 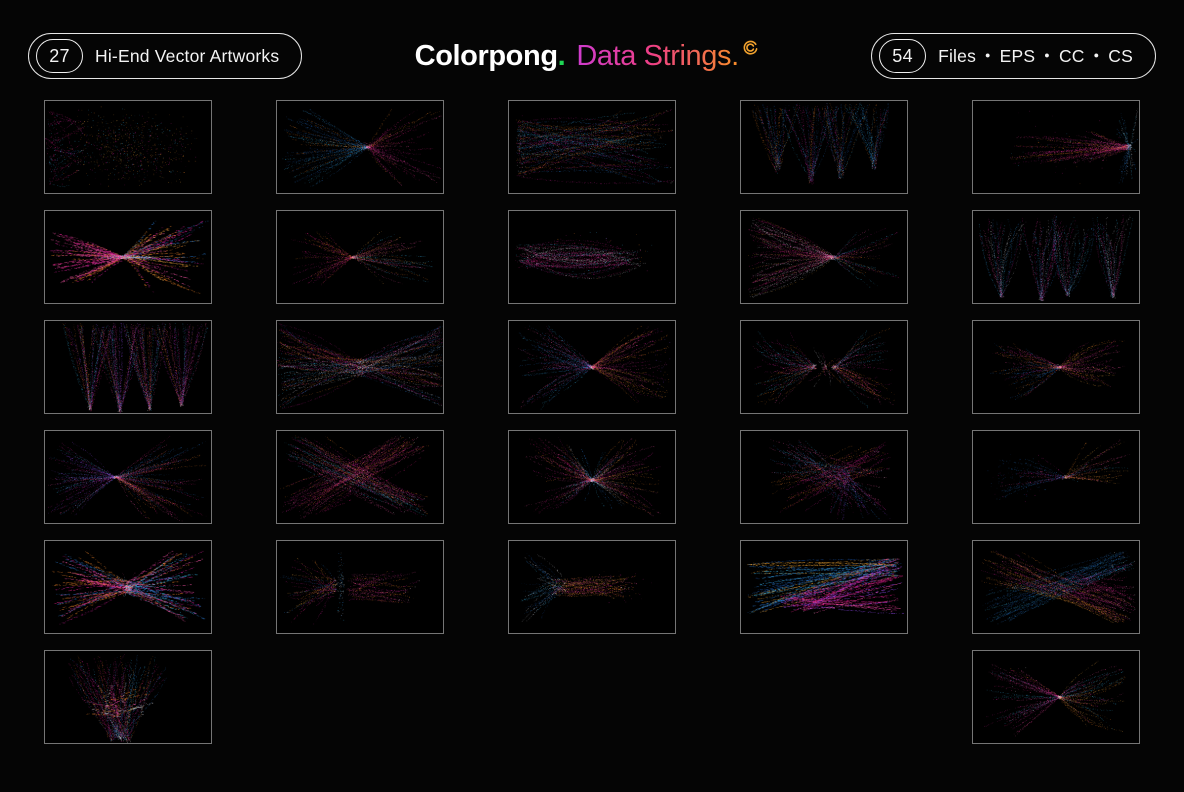 What do you see at coordinates (59, 56) in the screenshot?
I see `artworks-count: 27` at bounding box center [59, 56].